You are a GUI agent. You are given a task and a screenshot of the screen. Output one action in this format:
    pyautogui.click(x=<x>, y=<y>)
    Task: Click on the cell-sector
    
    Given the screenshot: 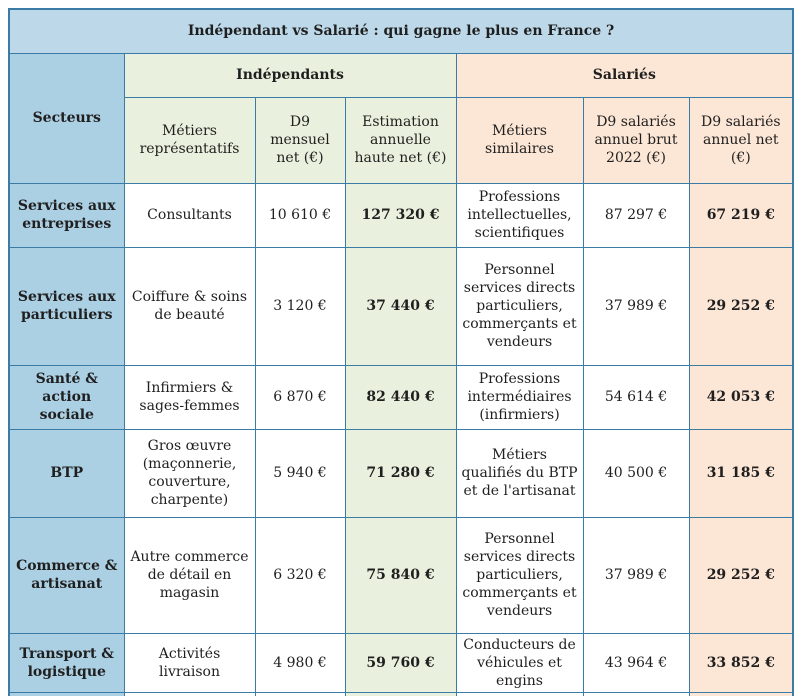 What is the action you would take?
    pyautogui.click(x=66, y=694)
    